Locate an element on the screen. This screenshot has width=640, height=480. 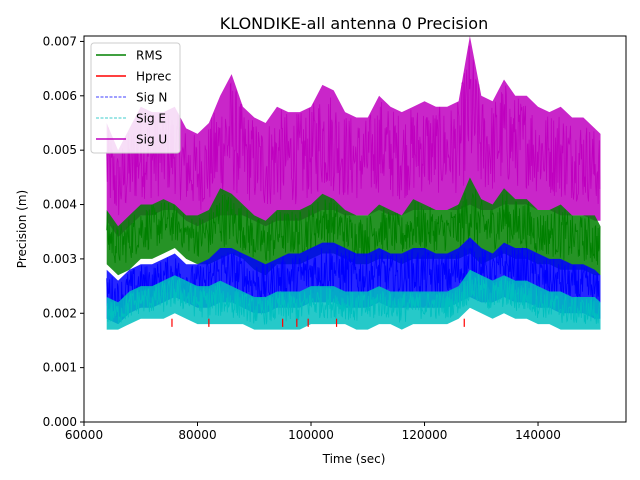
legend: RMS Hprec Sig N Sig E Sig U is located at coordinates (135, 98).